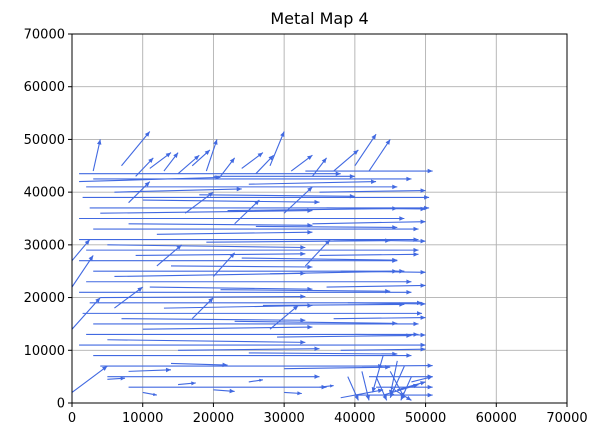  Describe the element at coordinates (496, 418) in the screenshot. I see `x-tick-label: 60000` at that location.